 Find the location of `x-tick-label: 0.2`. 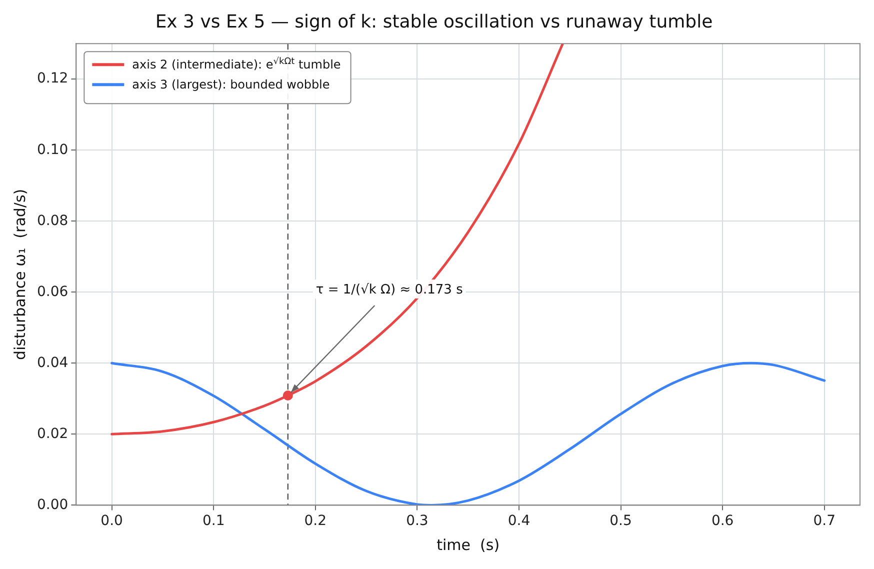

x-tick-label: 0.2 is located at coordinates (315, 521).